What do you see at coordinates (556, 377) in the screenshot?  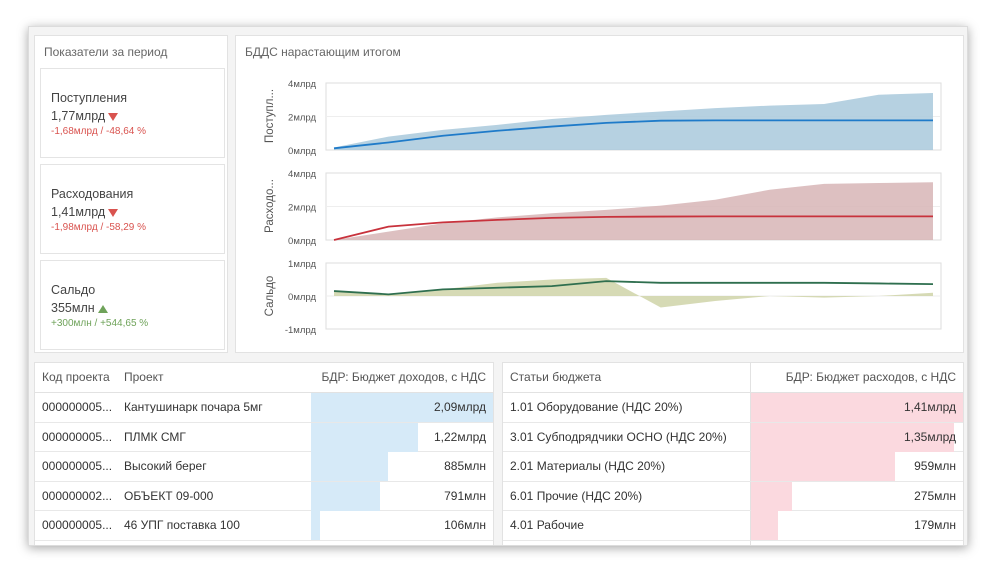 I see `column-header-item: Статьи бюджета` at bounding box center [556, 377].